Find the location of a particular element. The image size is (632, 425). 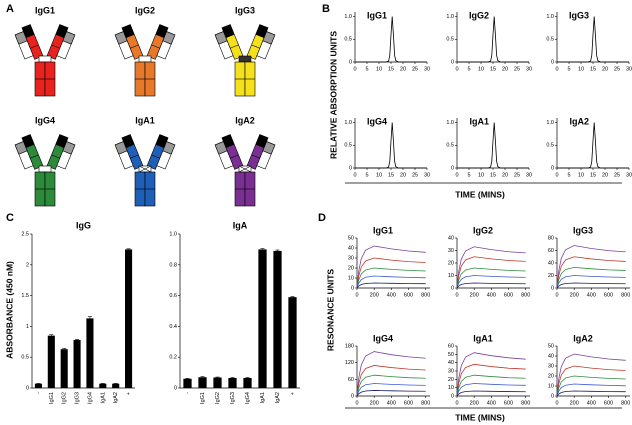

y-tick-label: 120 is located at coordinates (349, 363).